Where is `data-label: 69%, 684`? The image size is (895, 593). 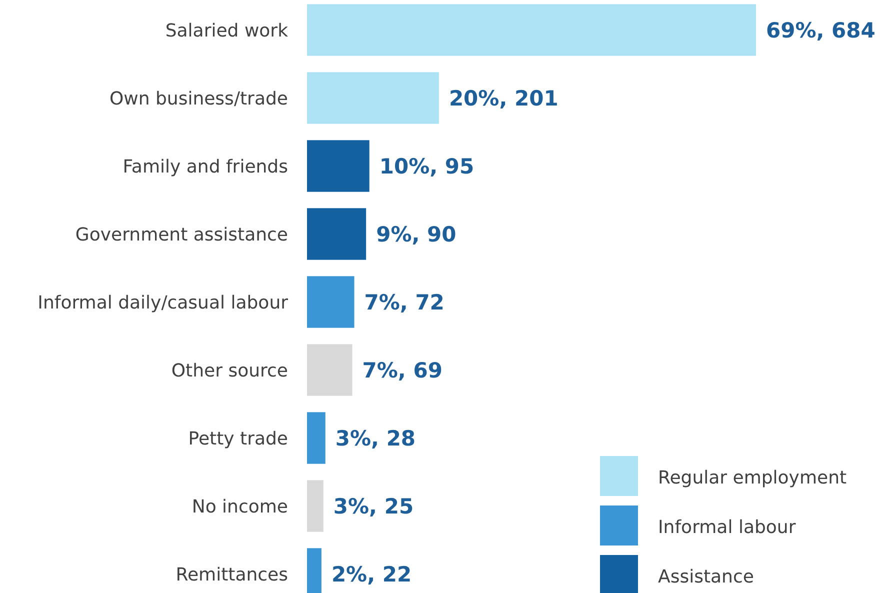 data-label: 69%, 684 is located at coordinates (821, 30).